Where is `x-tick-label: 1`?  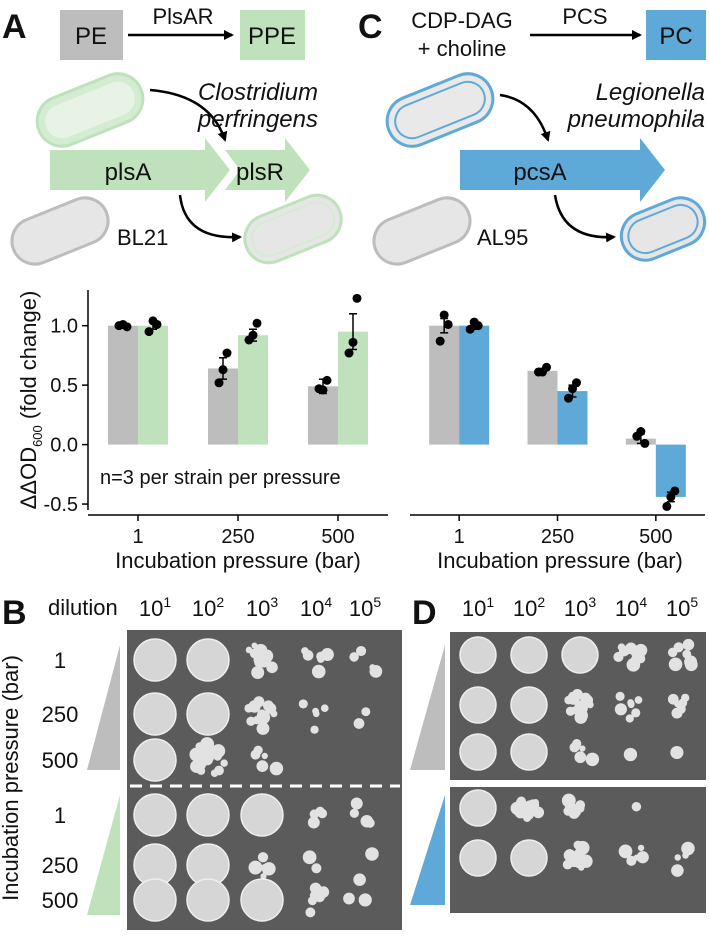
x-tick-label: 1 is located at coordinates (459, 537).